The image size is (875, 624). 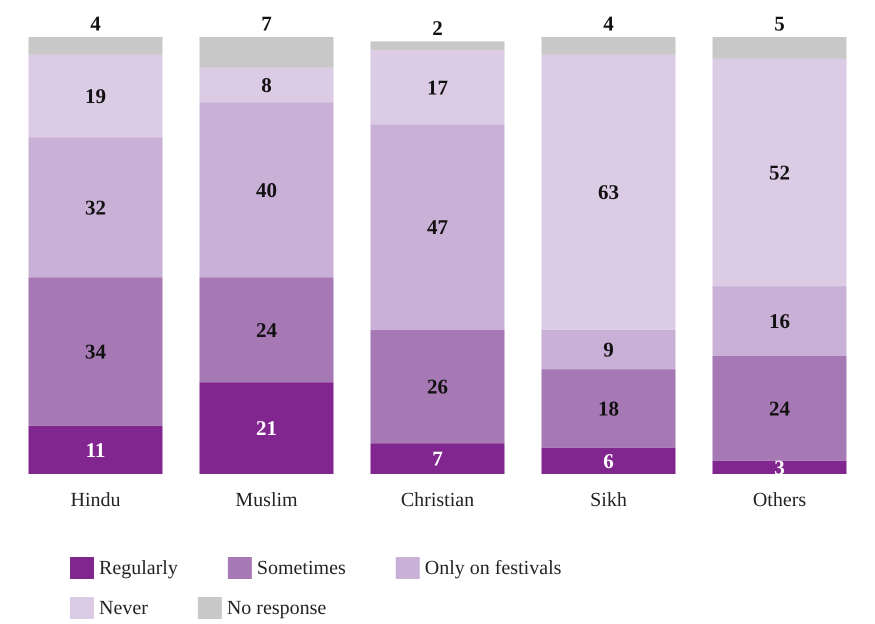 I want to click on data-label: 6, so click(x=608, y=460).